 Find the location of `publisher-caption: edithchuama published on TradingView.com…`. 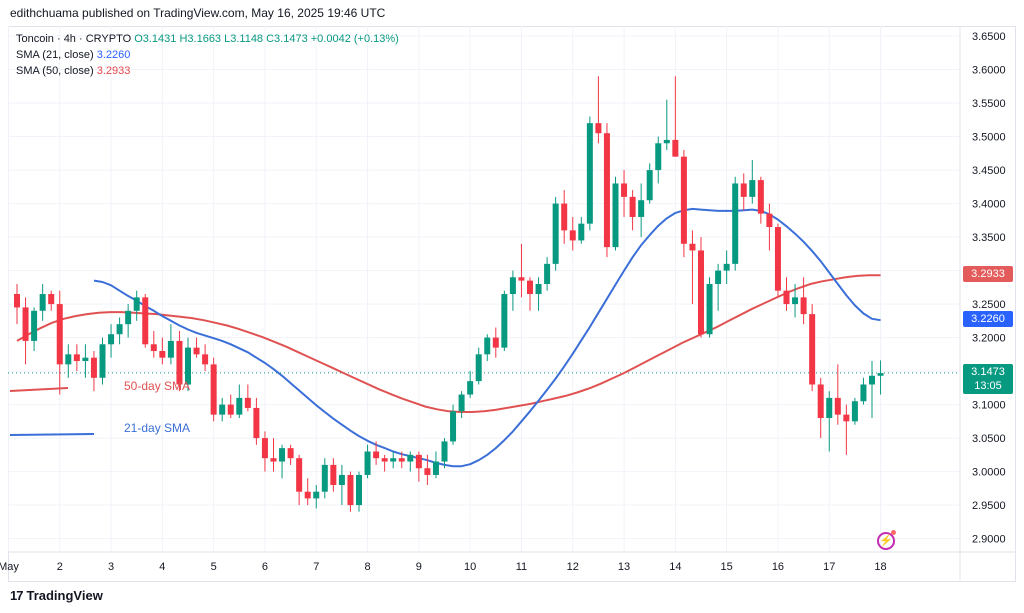

publisher-caption: edithchuama published on TradingView.com… is located at coordinates (198, 13).